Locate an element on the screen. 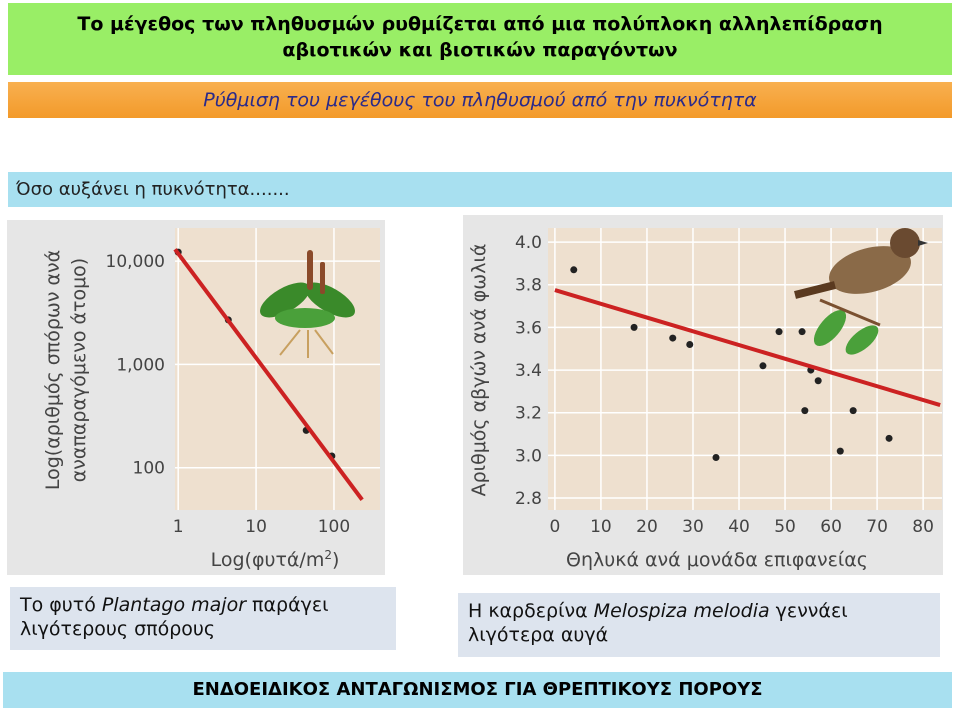 The height and width of the screenshot is (713, 959). y-tick-label: 10,000 is located at coordinates (135, 262).